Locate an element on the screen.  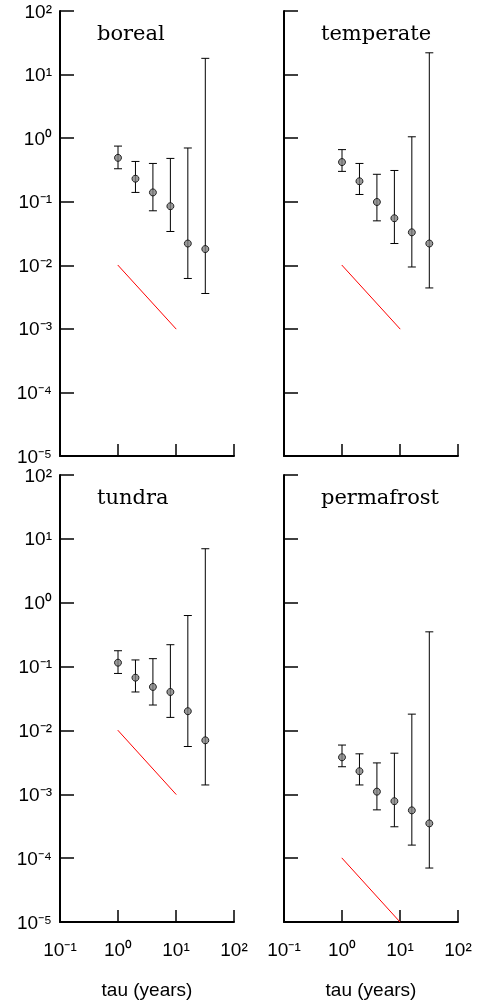
text: boreal is located at coordinates (131, 32).